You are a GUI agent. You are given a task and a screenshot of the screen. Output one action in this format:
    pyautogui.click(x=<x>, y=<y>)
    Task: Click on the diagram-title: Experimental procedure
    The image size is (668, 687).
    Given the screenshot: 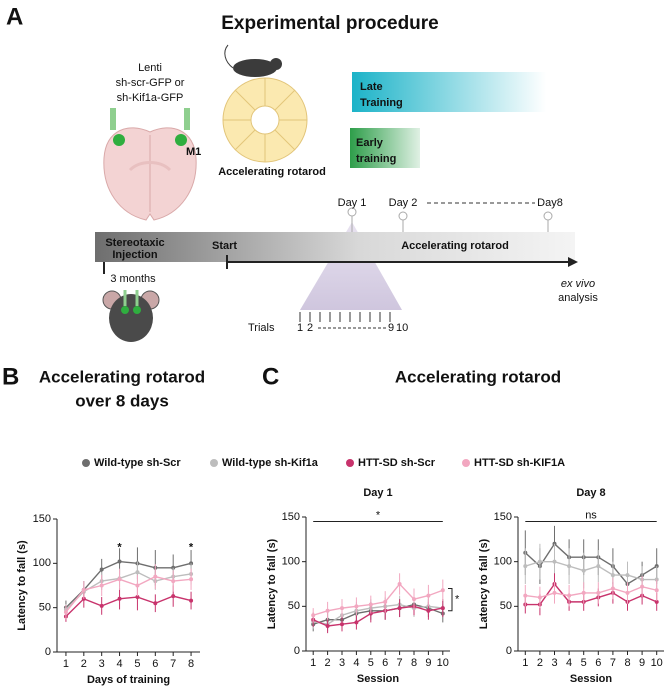 What is the action you would take?
    pyautogui.click(x=330, y=23)
    